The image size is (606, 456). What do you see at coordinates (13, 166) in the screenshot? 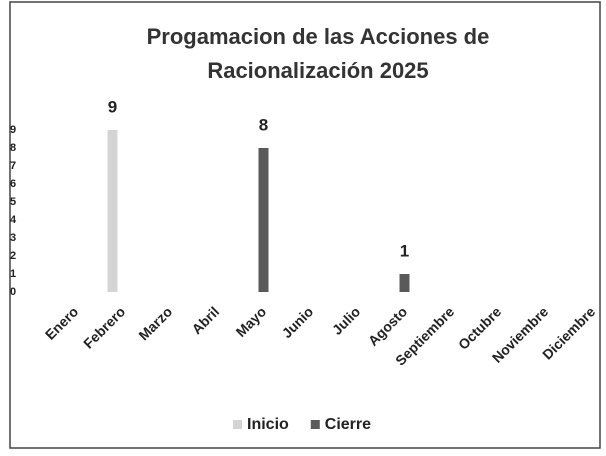
I see `y-tick-label: 7` at bounding box center [13, 166].